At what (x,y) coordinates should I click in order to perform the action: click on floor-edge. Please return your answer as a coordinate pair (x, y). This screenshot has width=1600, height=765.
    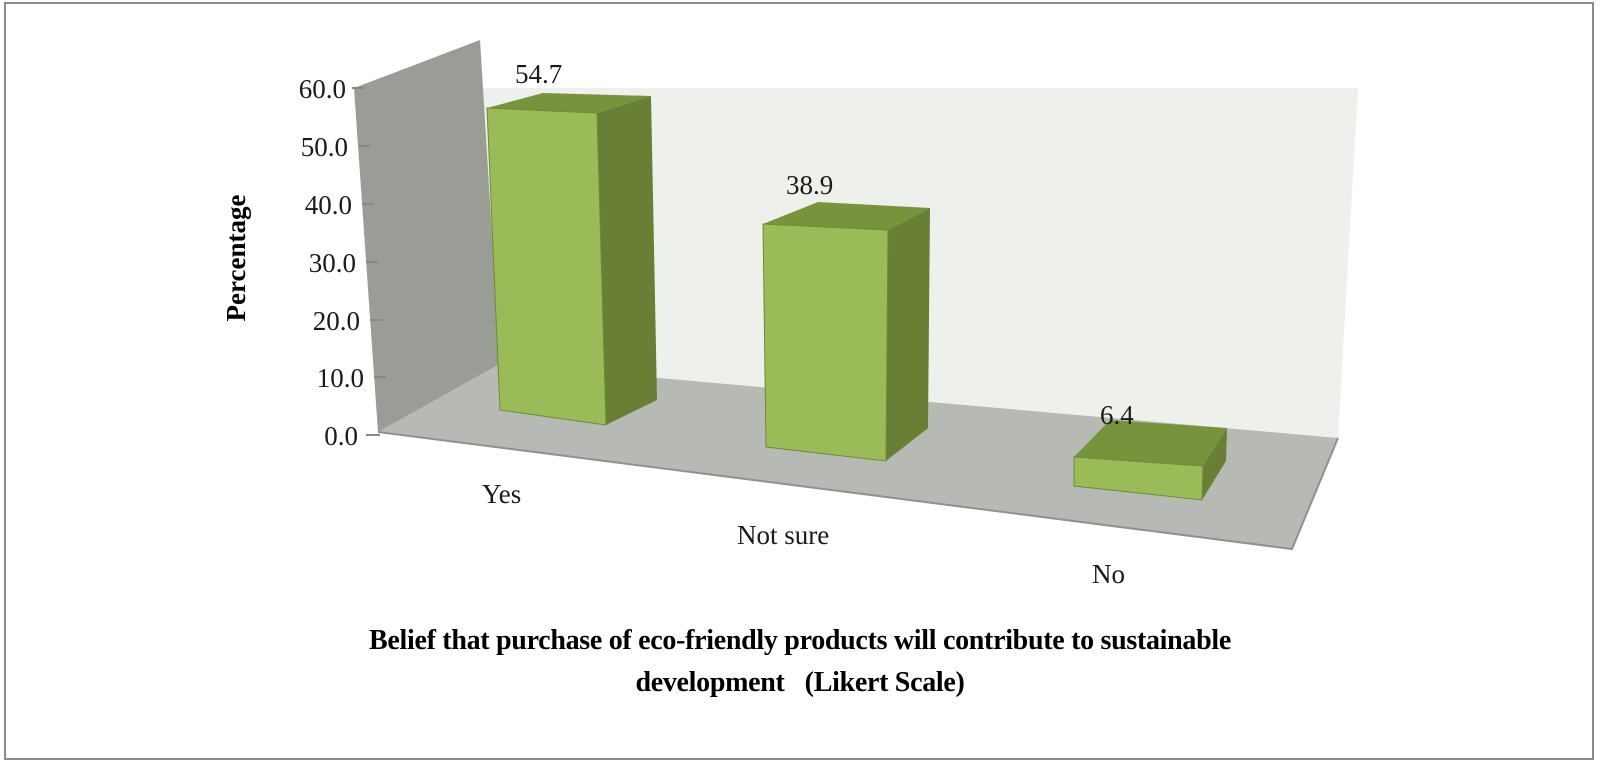
    Looking at the image, I should click on (858, 491).